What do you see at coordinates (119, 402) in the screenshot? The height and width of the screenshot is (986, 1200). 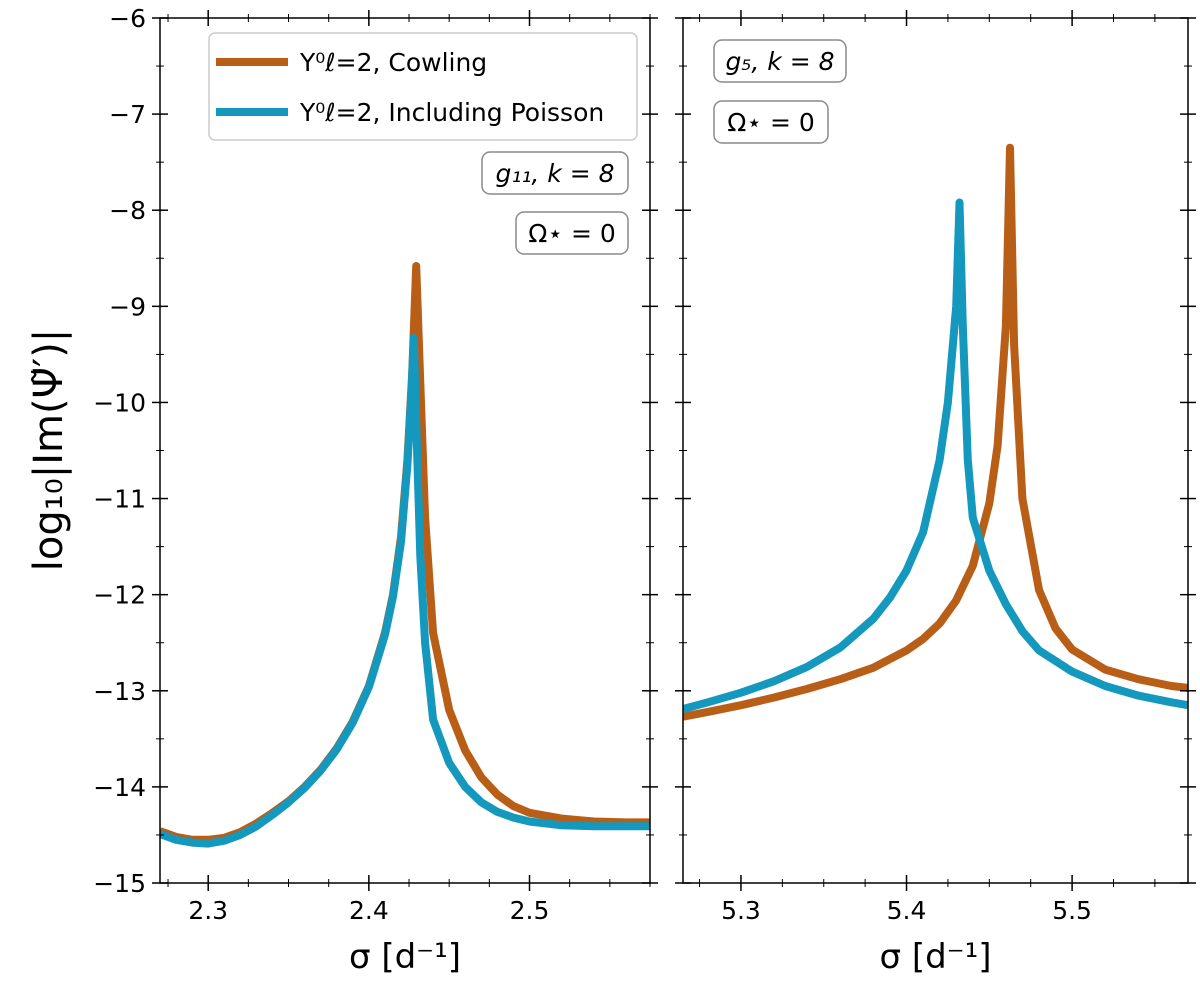 I see `y-tick-label: −10` at bounding box center [119, 402].